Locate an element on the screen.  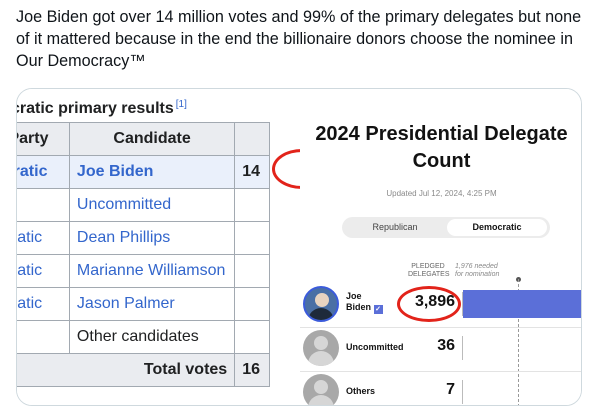
wiki-section-title: cratic primary results [1] is located at coordinates (101, 108).